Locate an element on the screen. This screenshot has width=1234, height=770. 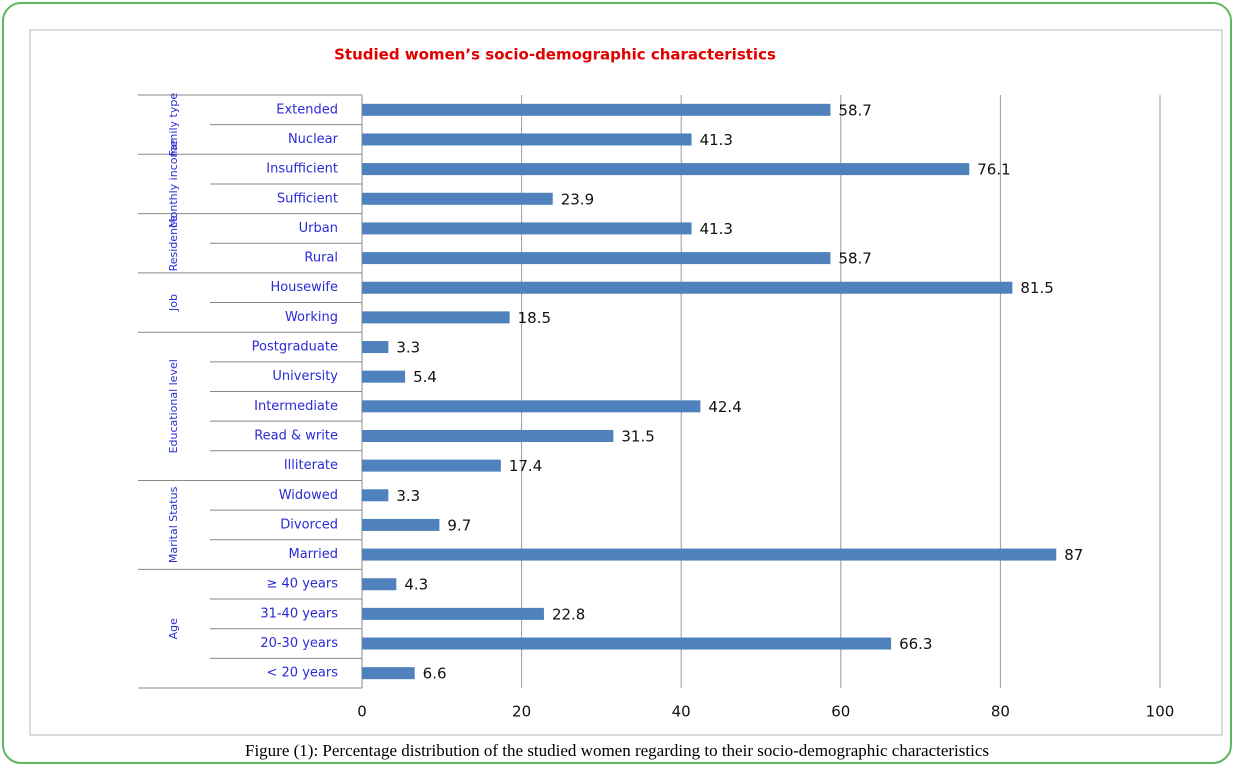
y-tick-label: Sufficient is located at coordinates (307, 198).